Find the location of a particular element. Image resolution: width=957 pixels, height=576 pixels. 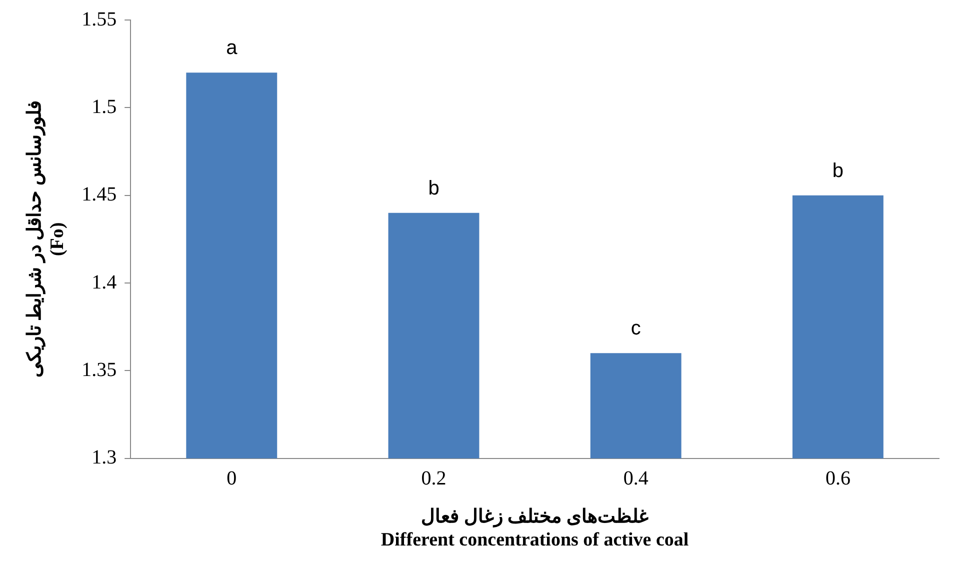

x-tick-label: 0.4 is located at coordinates (635, 479).